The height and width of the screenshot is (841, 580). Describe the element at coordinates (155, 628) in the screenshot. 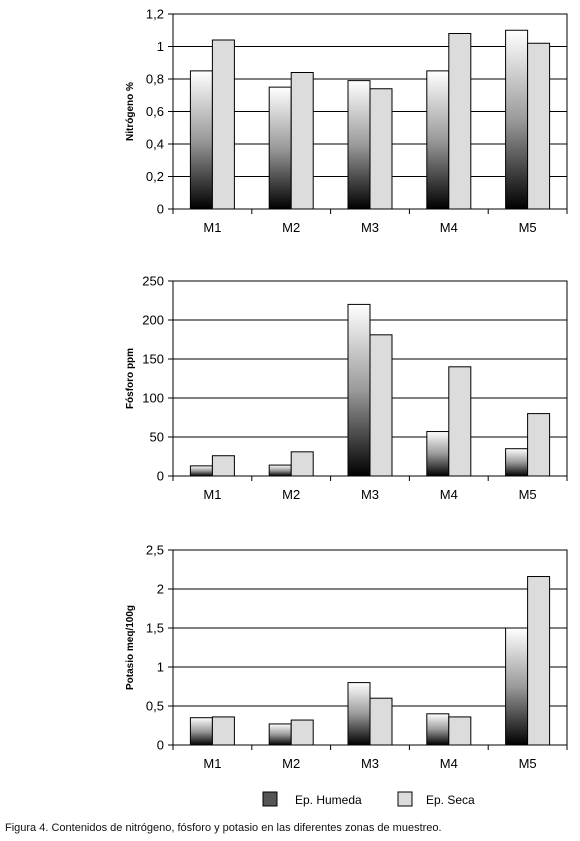

I see `y-tick-label: 1,5` at that location.